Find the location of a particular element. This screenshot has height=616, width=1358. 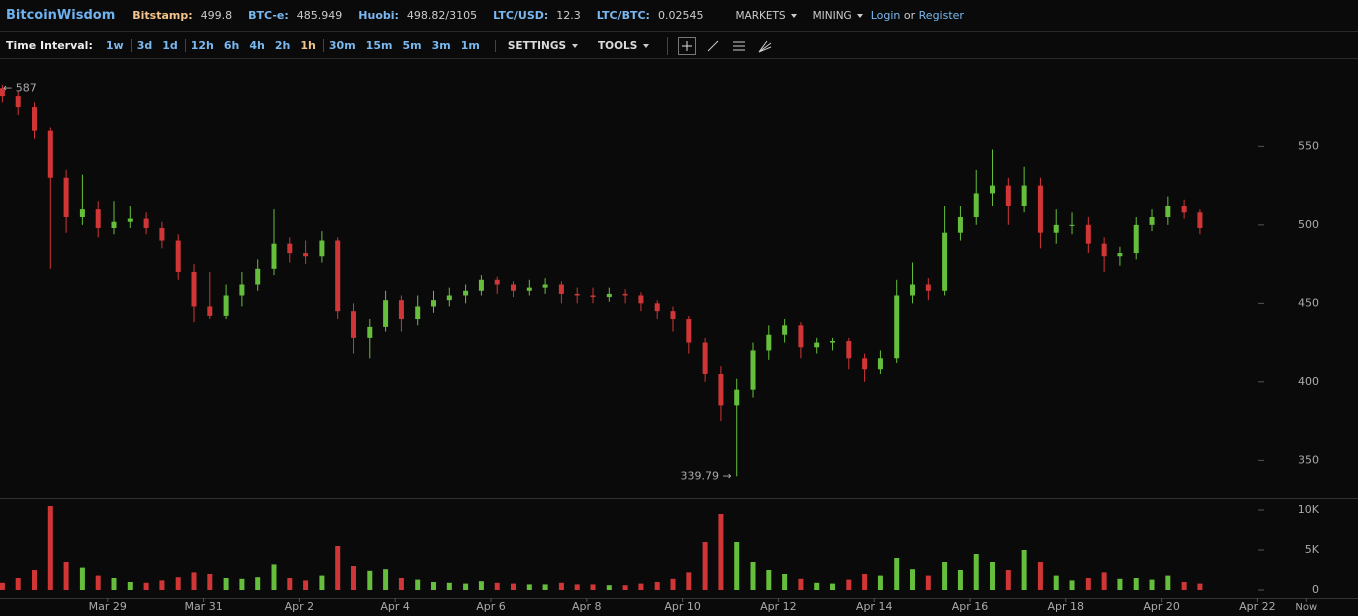

interval: 3d is located at coordinates (144, 45).